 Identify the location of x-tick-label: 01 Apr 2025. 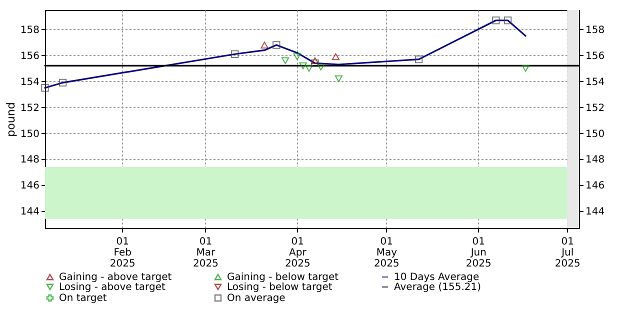
(297, 253).